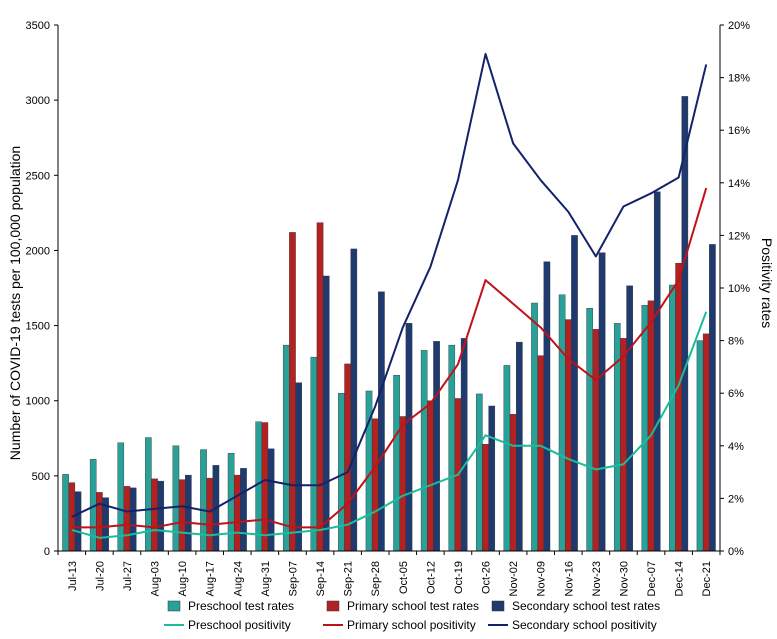  What do you see at coordinates (736, 394) in the screenshot?
I see `y2-tick-label: 6%` at bounding box center [736, 394].